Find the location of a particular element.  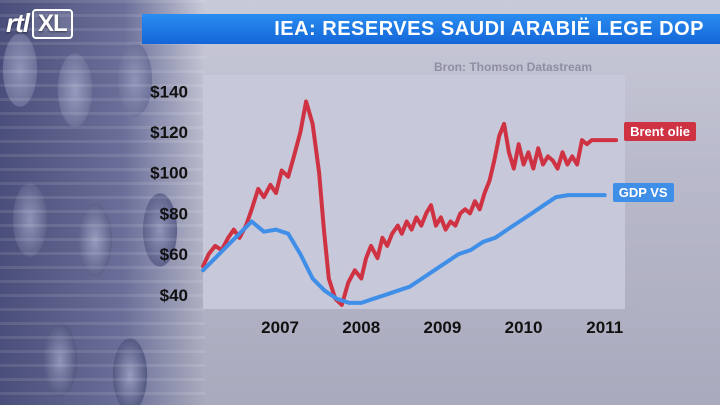

x-tick-label: 2009 is located at coordinates (442, 327).